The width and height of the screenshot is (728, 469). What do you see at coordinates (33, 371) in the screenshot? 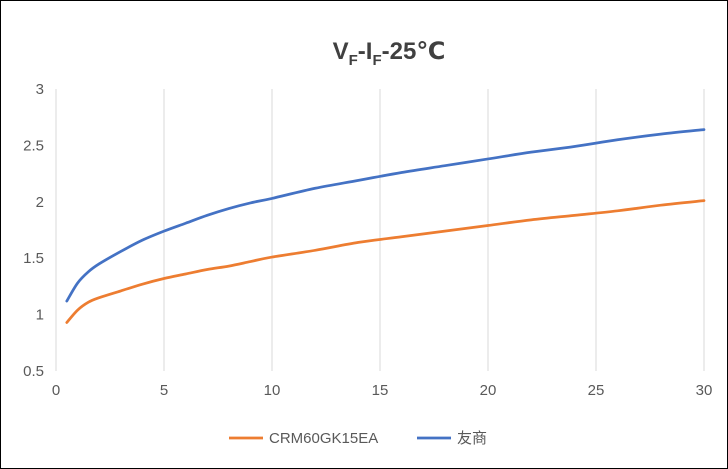
I see `y-tick-label: 0.5` at bounding box center [33, 371].